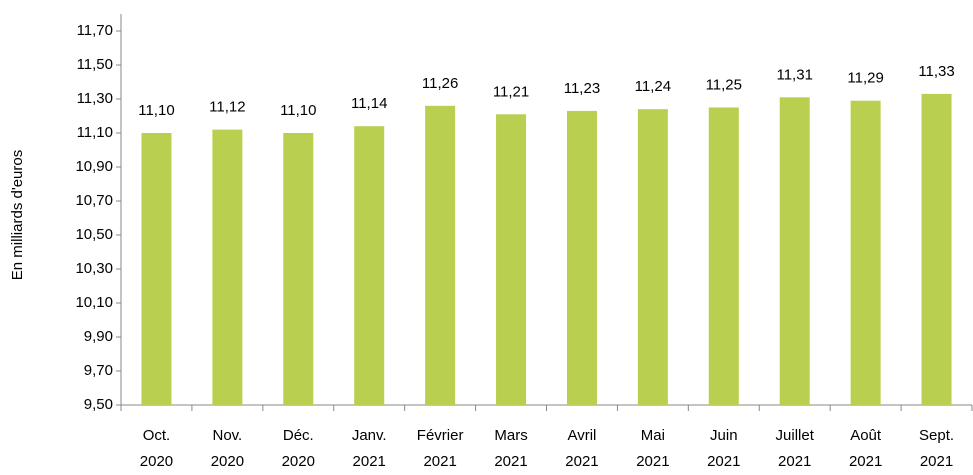  I want to click on data-label: 11,21, so click(511, 91).